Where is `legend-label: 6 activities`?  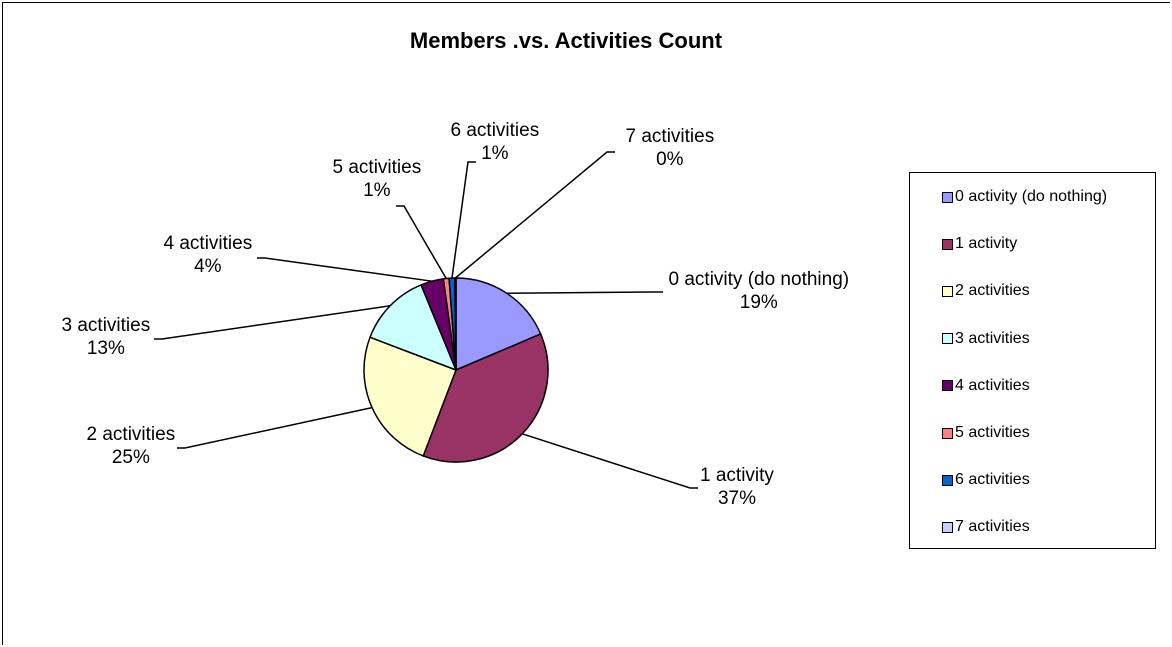 legend-label: 6 activities is located at coordinates (992, 480).